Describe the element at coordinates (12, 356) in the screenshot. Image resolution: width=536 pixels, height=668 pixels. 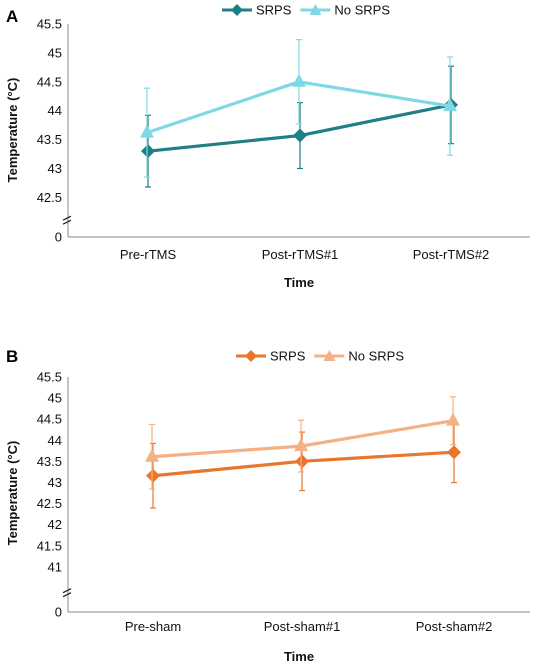
I see `panel-label: B` at that location.